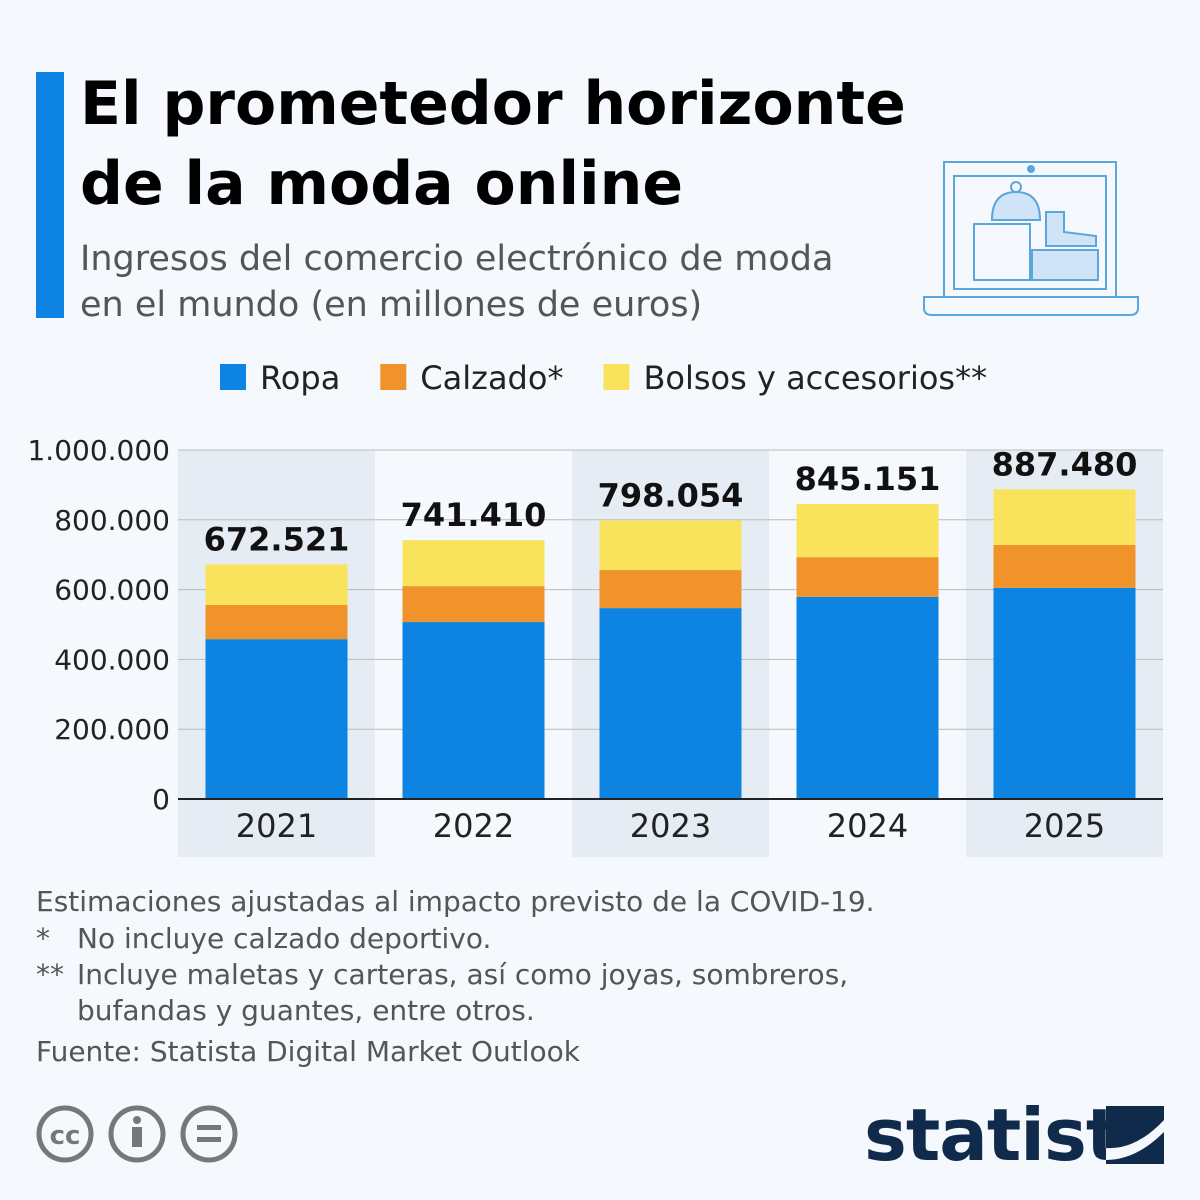 The width and height of the screenshot is (1200, 1200). What do you see at coordinates (300, 378) in the screenshot?
I see `legend-label: Ropa` at bounding box center [300, 378].